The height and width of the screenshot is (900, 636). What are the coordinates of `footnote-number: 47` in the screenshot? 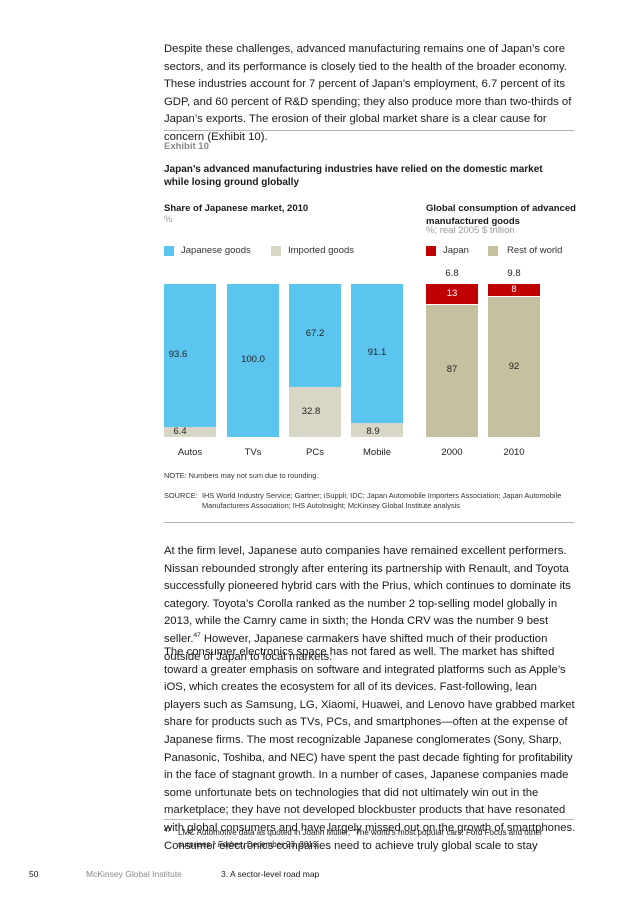 It's located at (167, 831).